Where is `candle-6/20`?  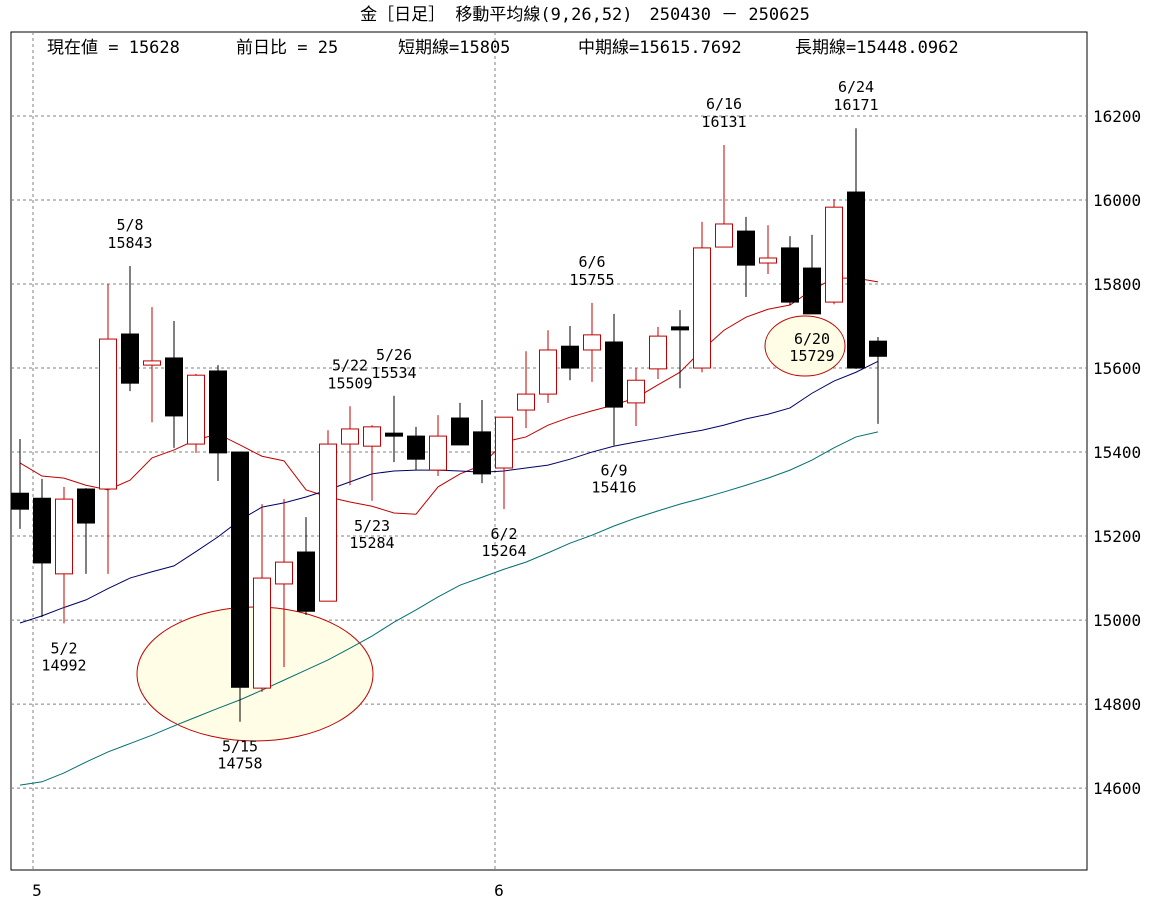
candle-6/20 is located at coordinates (812, 274).